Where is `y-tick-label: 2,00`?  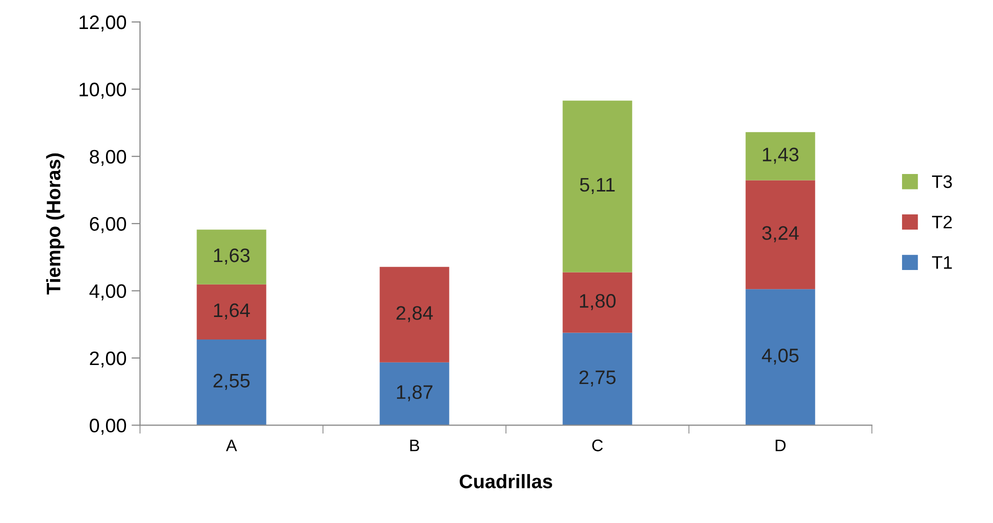 y-tick-label: 2,00 is located at coordinates (108, 359).